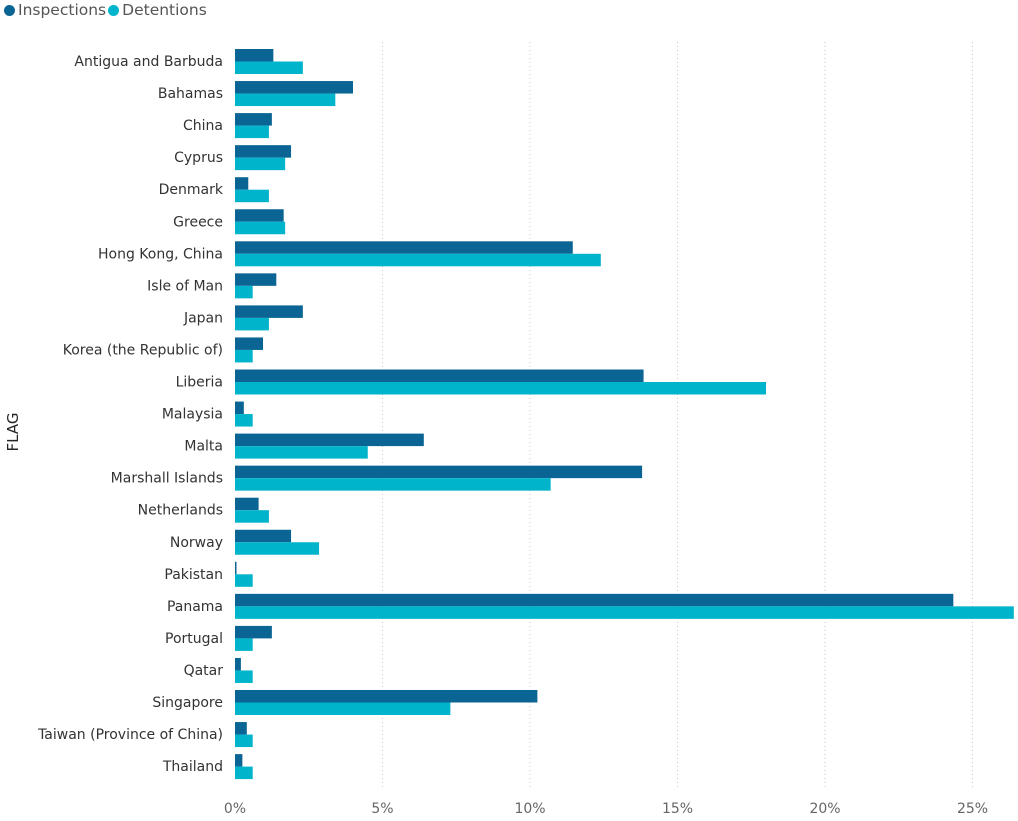 This screenshot has height=821, width=1018. Describe the element at coordinates (194, 639) in the screenshot. I see `y-tick-label: Portugal` at that location.